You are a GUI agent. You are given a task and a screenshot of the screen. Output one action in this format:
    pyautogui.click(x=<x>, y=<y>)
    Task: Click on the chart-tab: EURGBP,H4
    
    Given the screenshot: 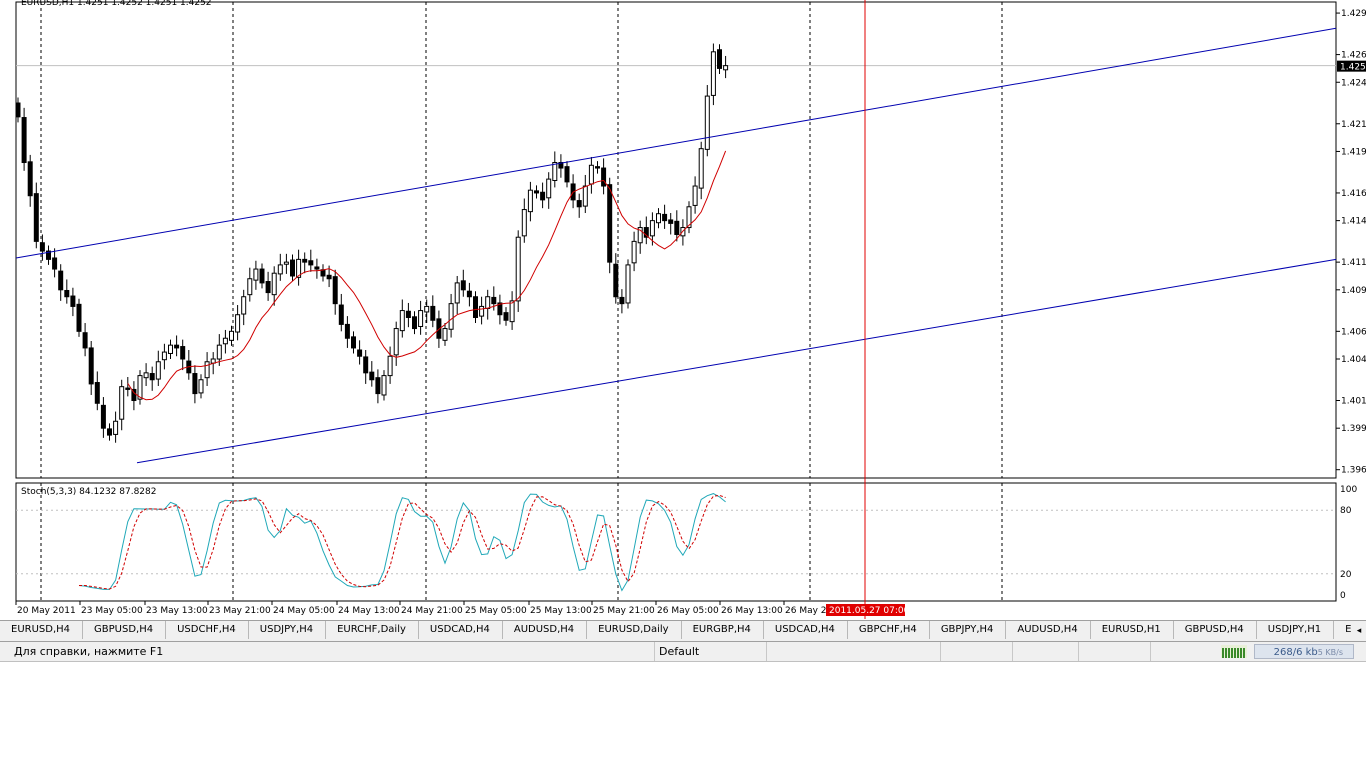 What is the action you would take?
    pyautogui.click(x=723, y=630)
    